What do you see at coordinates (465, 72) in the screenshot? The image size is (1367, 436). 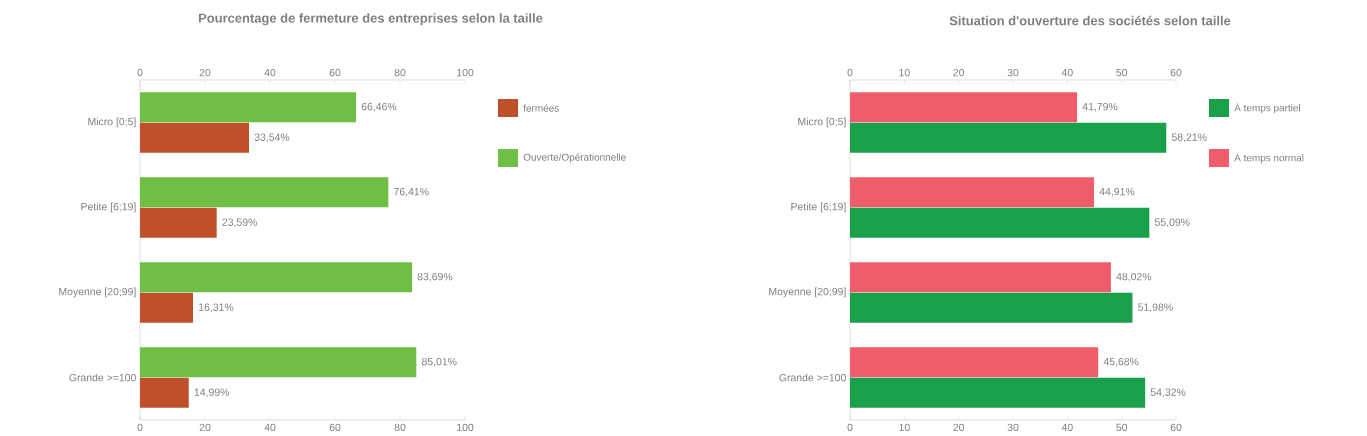 I see `x2-tick-label: 100` at bounding box center [465, 72].